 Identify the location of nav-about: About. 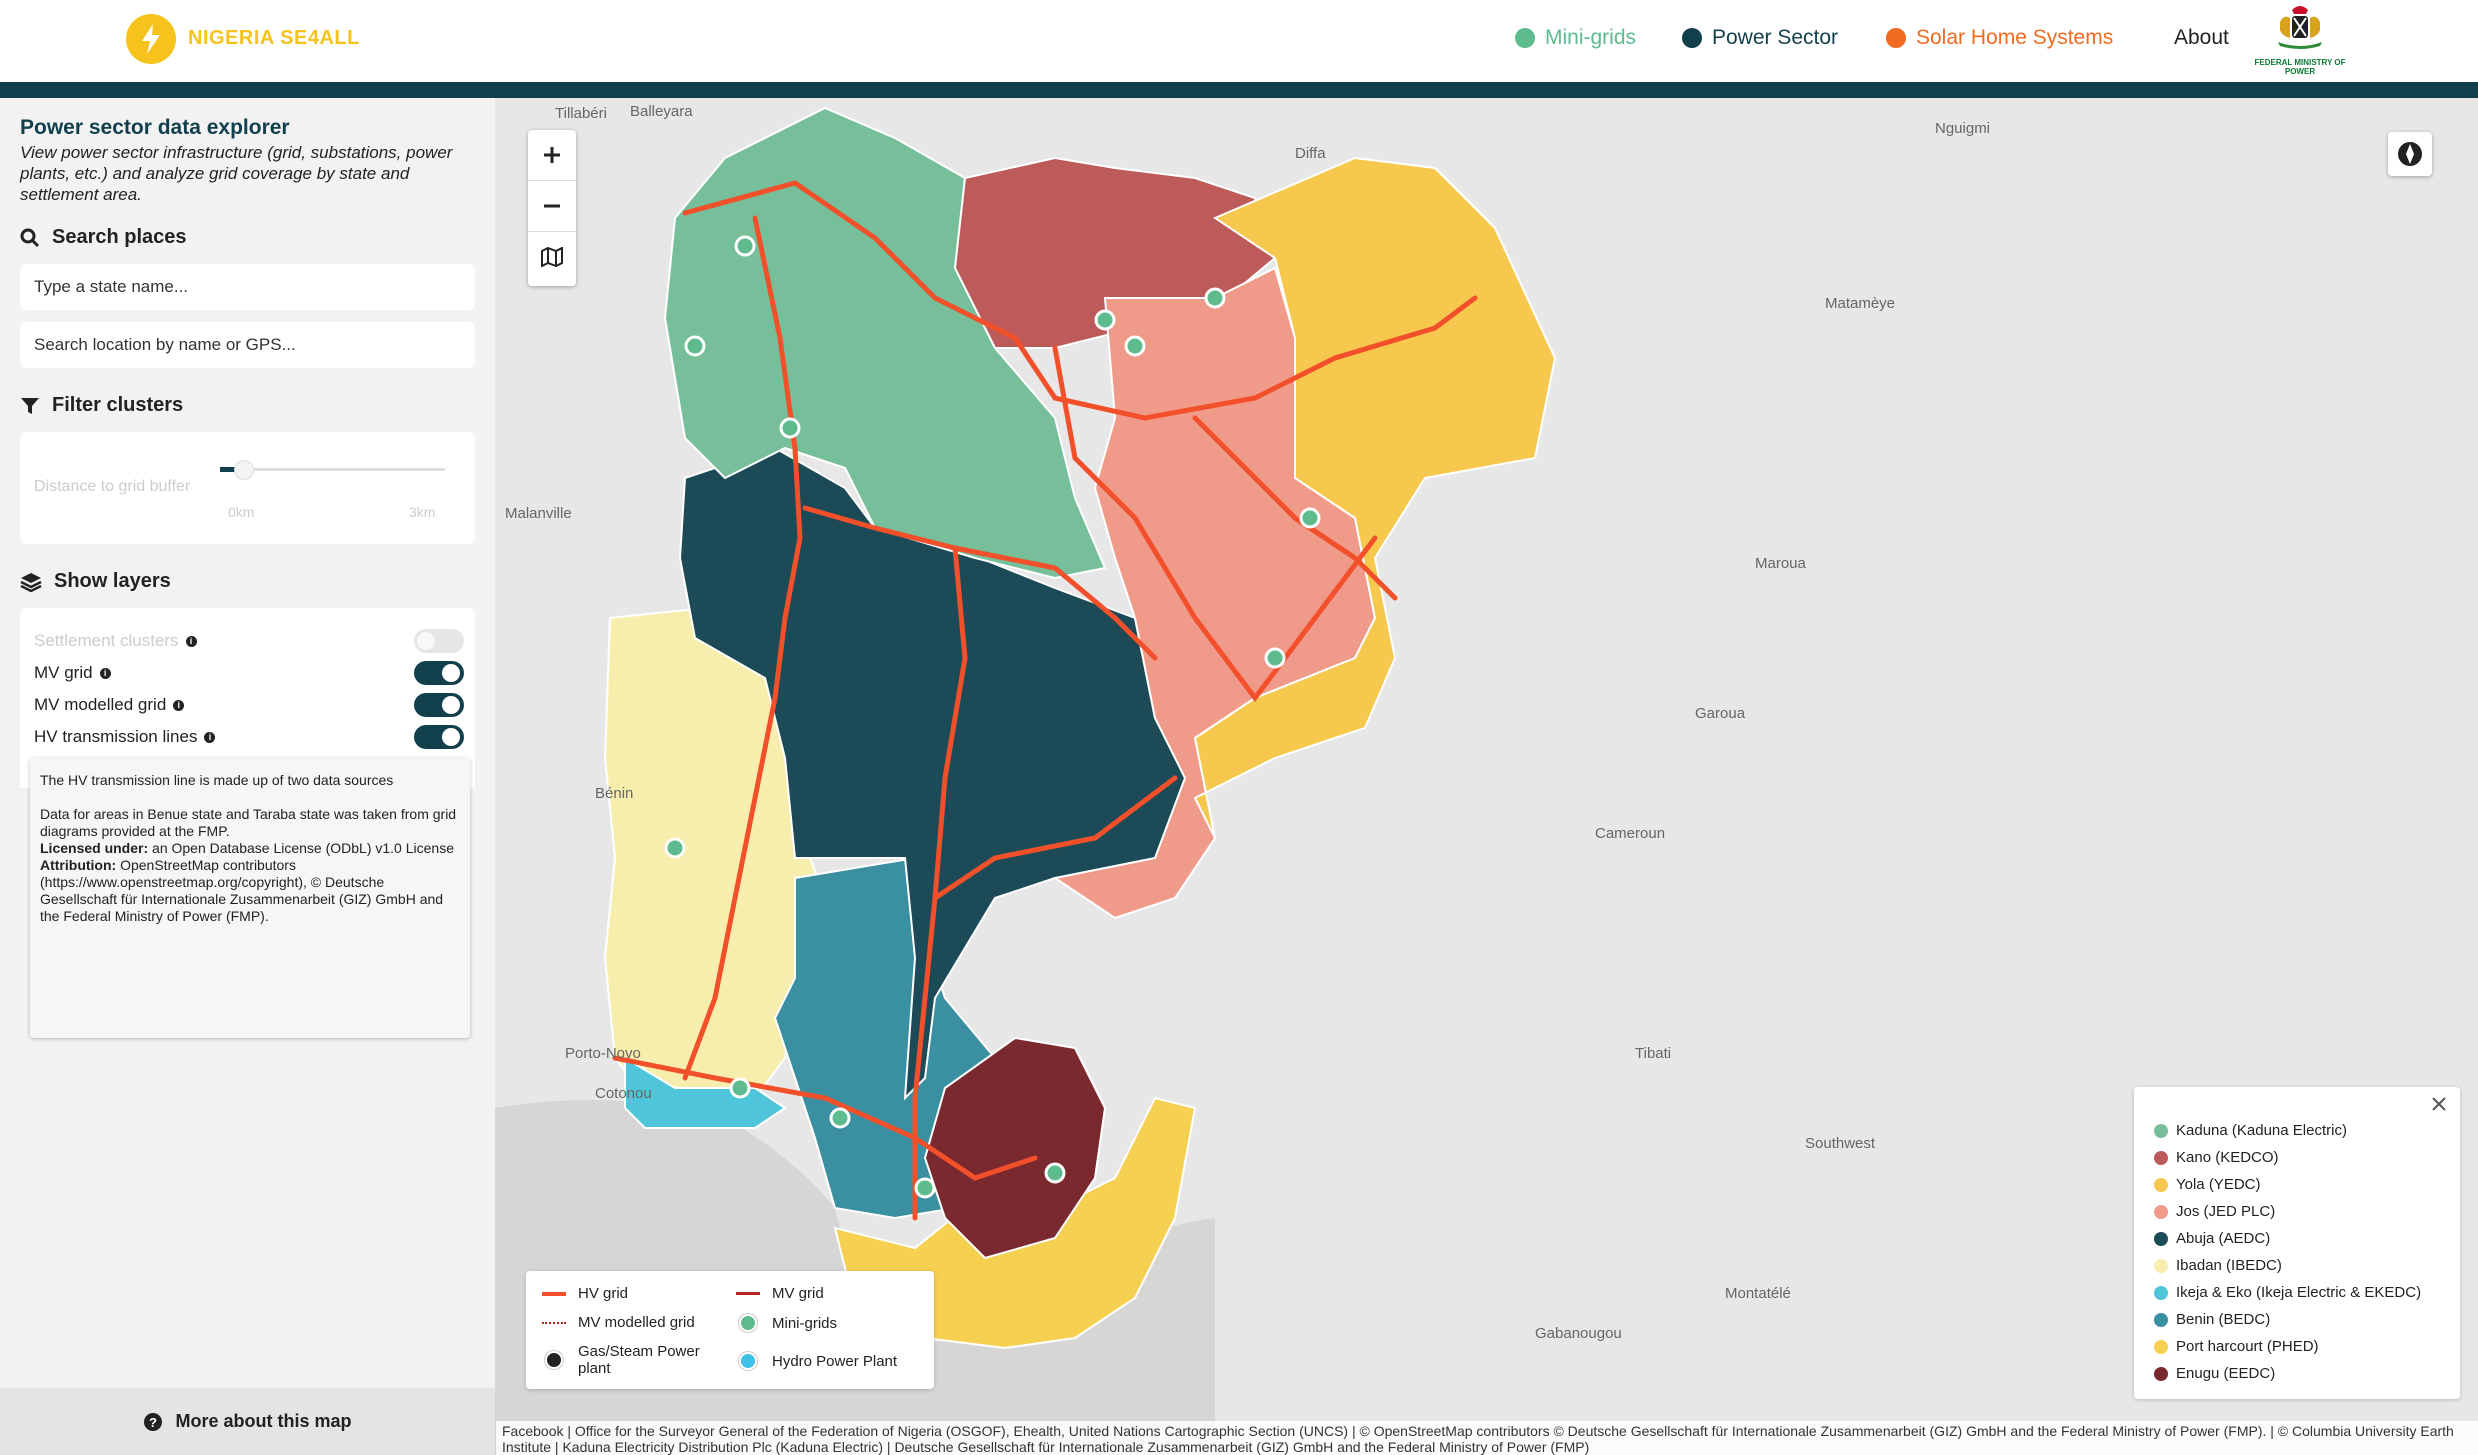
(2201, 38).